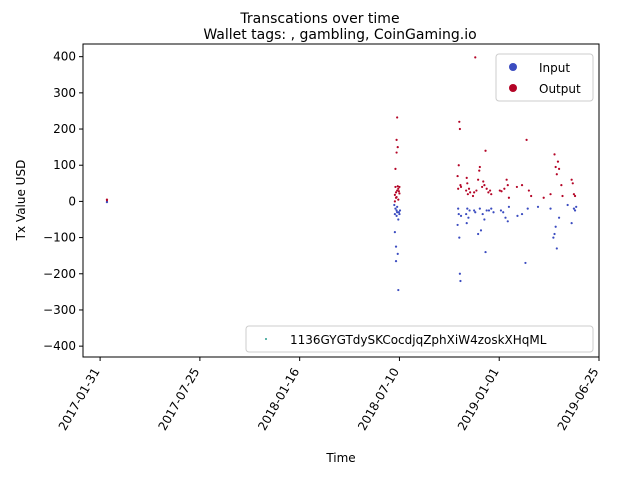 The image size is (640, 480). I want to click on x-tick-label: 2019-06-25, so click(578, 399).